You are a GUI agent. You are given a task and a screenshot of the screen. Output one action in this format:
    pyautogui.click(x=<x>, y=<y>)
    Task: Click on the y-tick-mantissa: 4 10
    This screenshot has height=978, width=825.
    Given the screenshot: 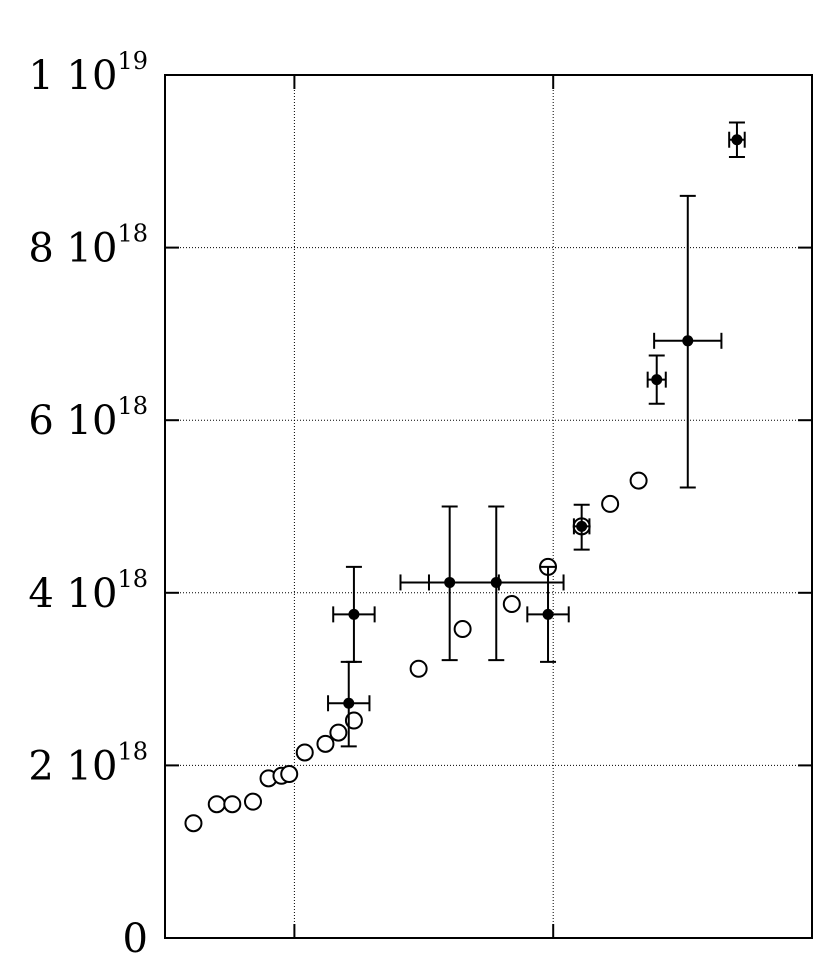 What is the action you would take?
    pyautogui.click(x=72, y=594)
    